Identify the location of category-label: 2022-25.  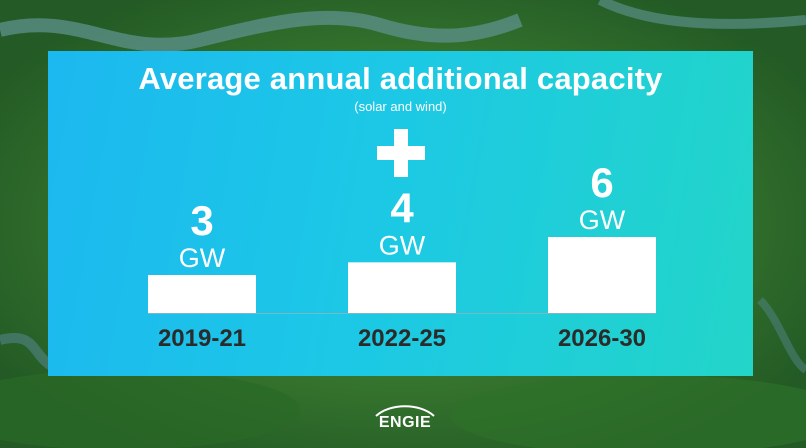
(402, 338).